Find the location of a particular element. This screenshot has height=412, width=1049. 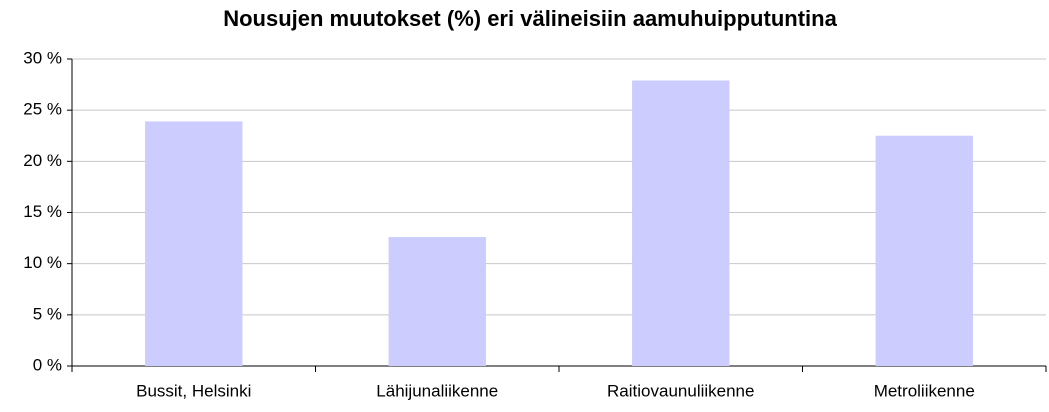

y-tick-label: 0 % is located at coordinates (47, 364).